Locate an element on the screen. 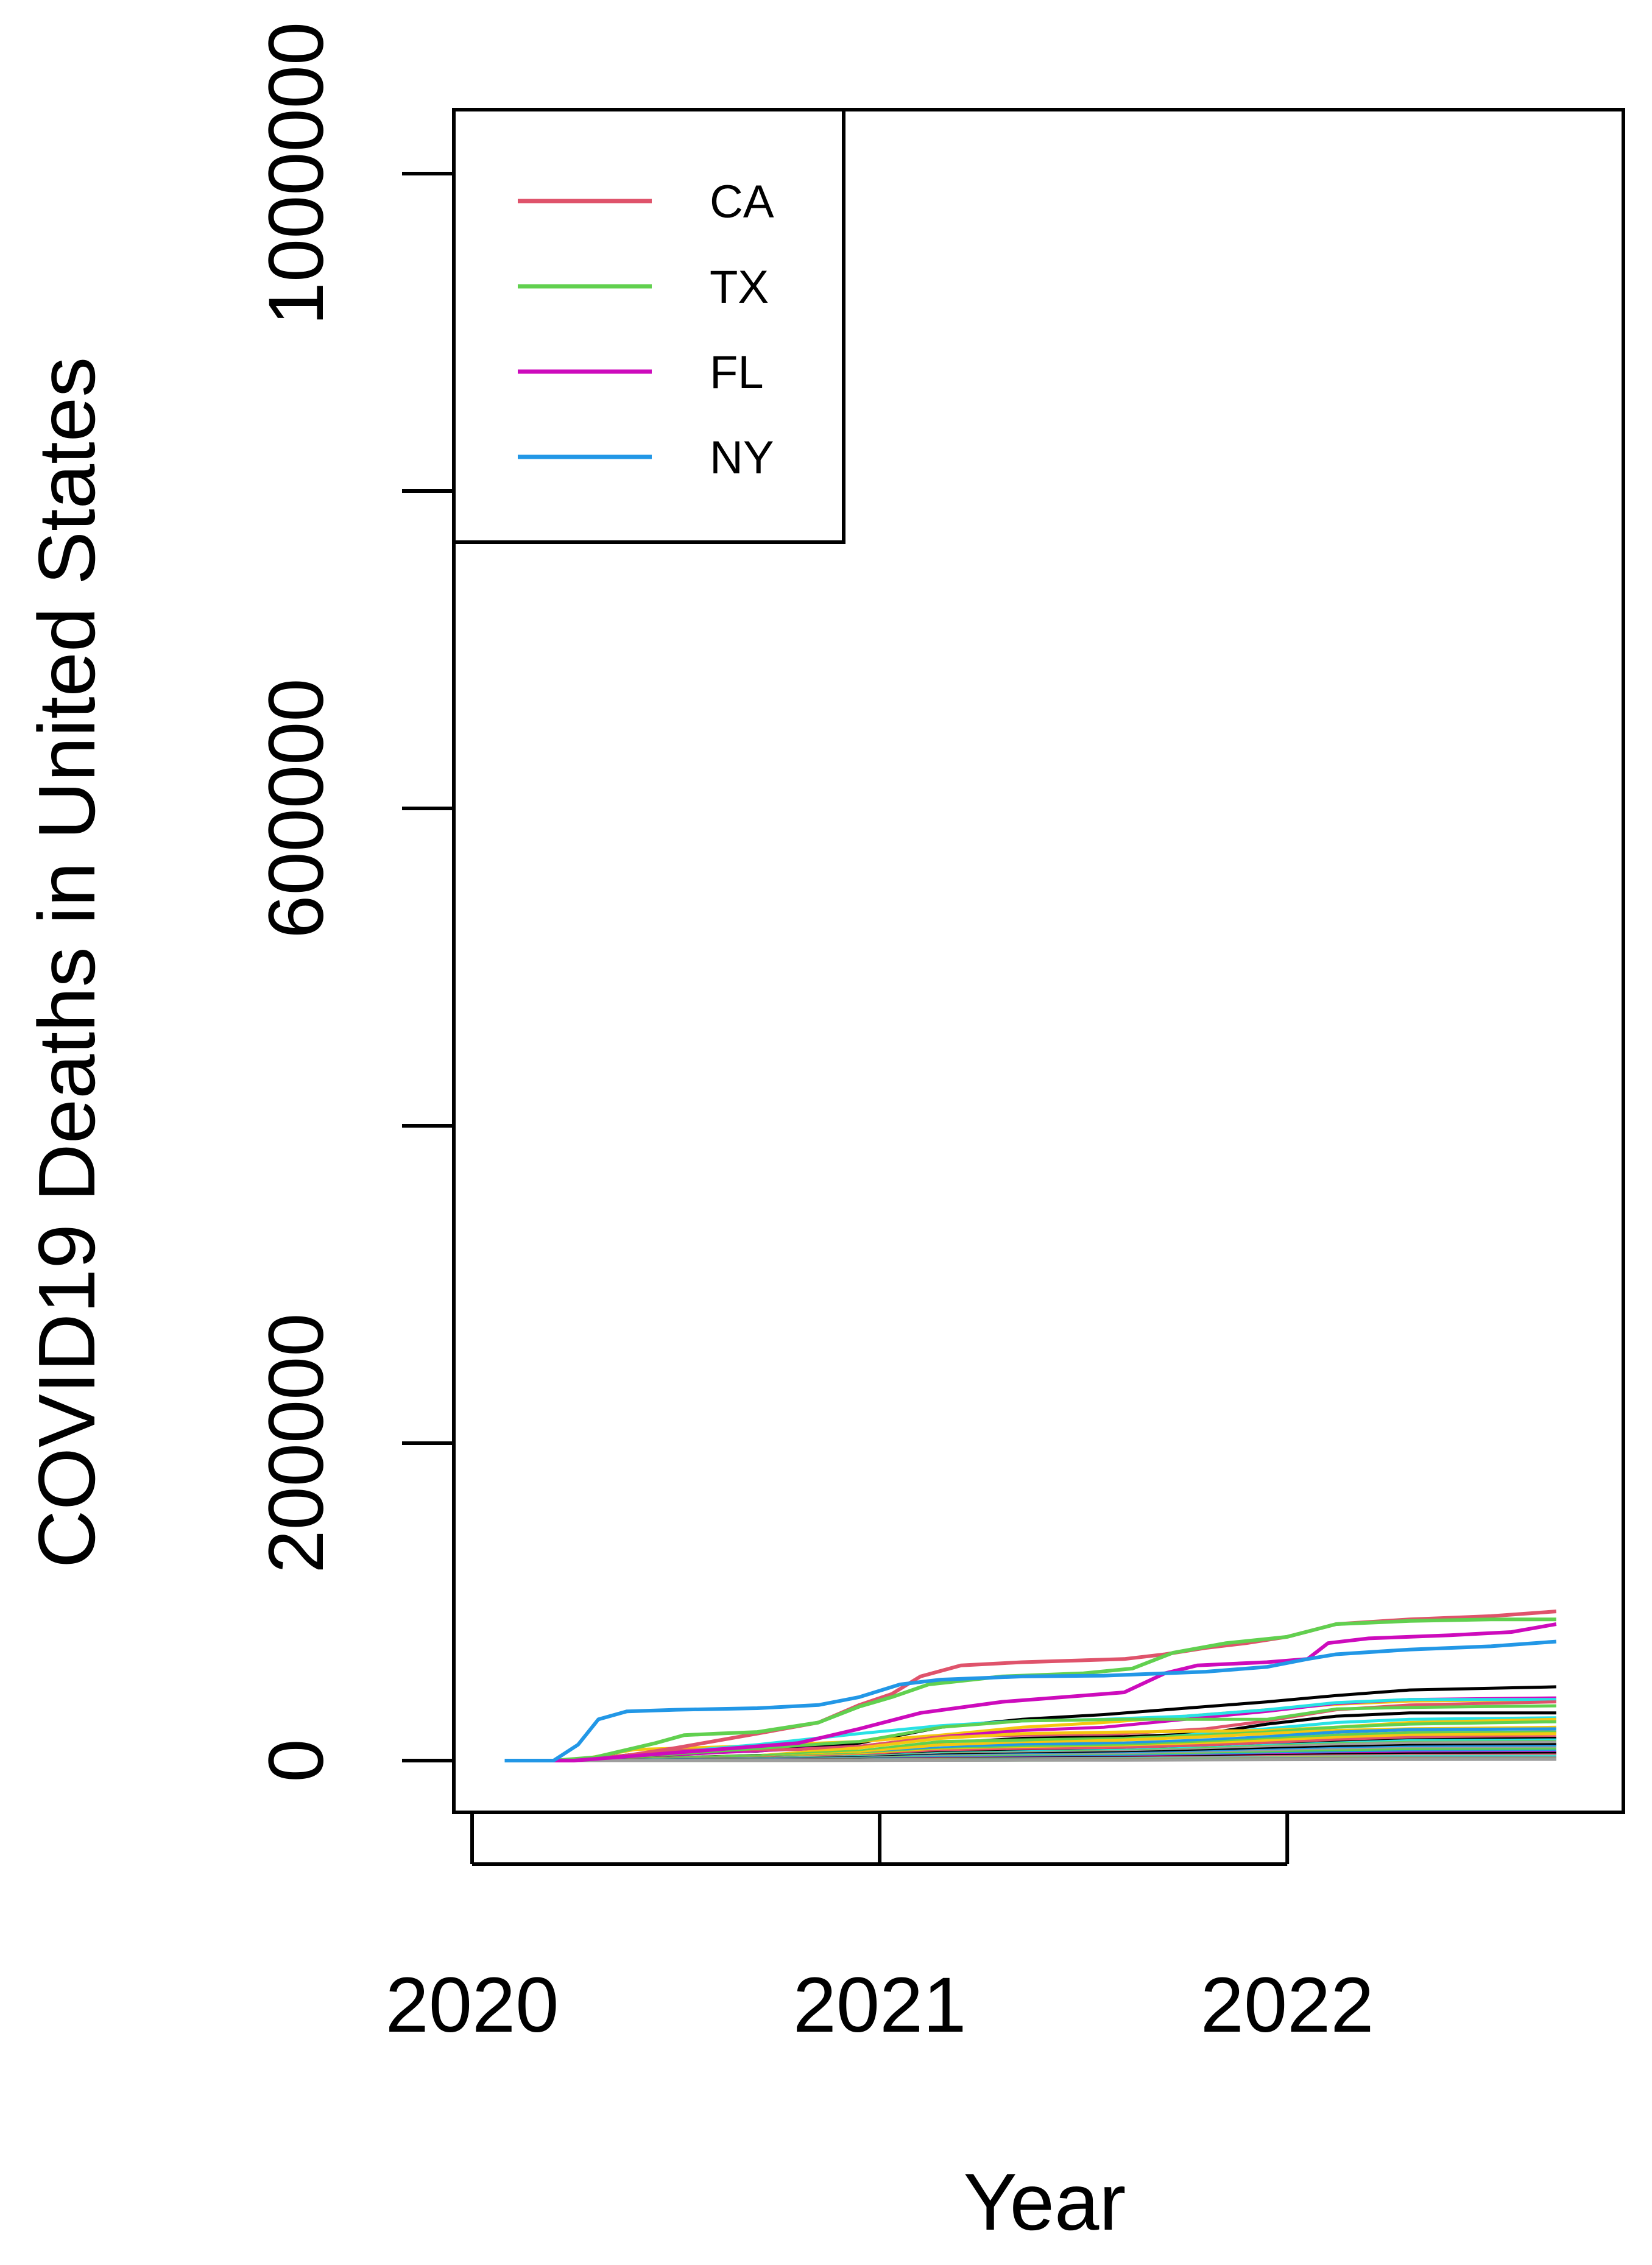 The width and height of the screenshot is (1652, 2265). y-tick-label-200000: 200000 is located at coordinates (296, 1443).